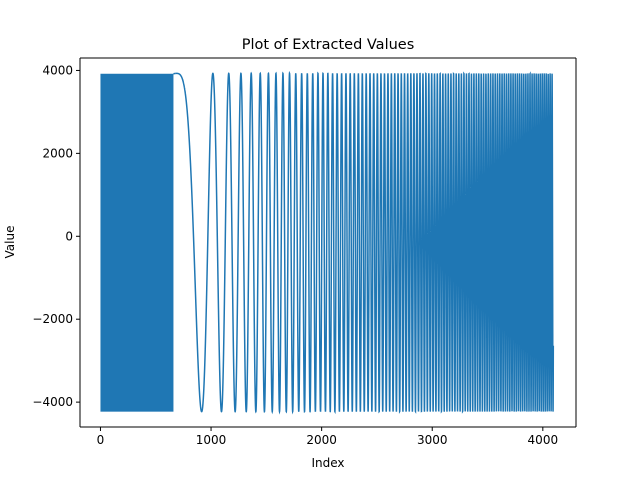 This screenshot has width=640, height=480. Describe the element at coordinates (57, 70) in the screenshot. I see `y-tick-label: 4000` at that location.